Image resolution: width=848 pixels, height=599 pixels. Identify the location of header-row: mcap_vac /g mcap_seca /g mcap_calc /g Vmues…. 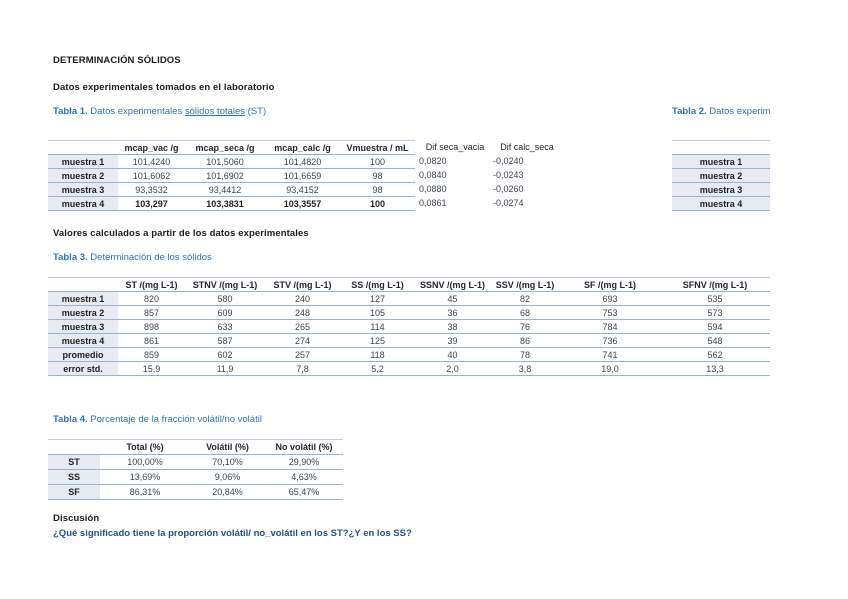
(231, 147).